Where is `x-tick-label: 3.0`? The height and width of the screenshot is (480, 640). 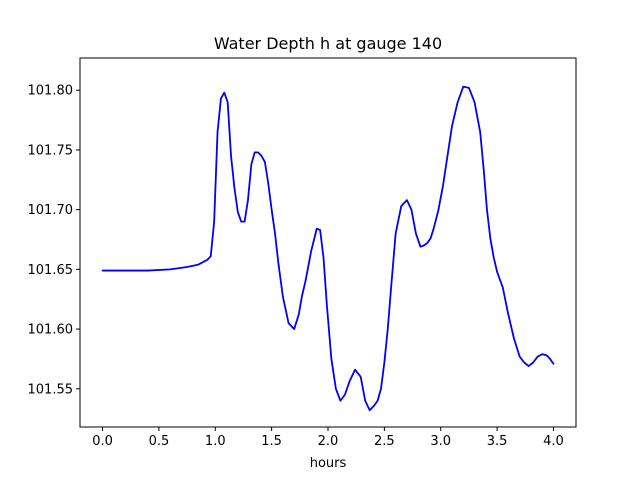 x-tick-label: 3.0 is located at coordinates (440, 441).